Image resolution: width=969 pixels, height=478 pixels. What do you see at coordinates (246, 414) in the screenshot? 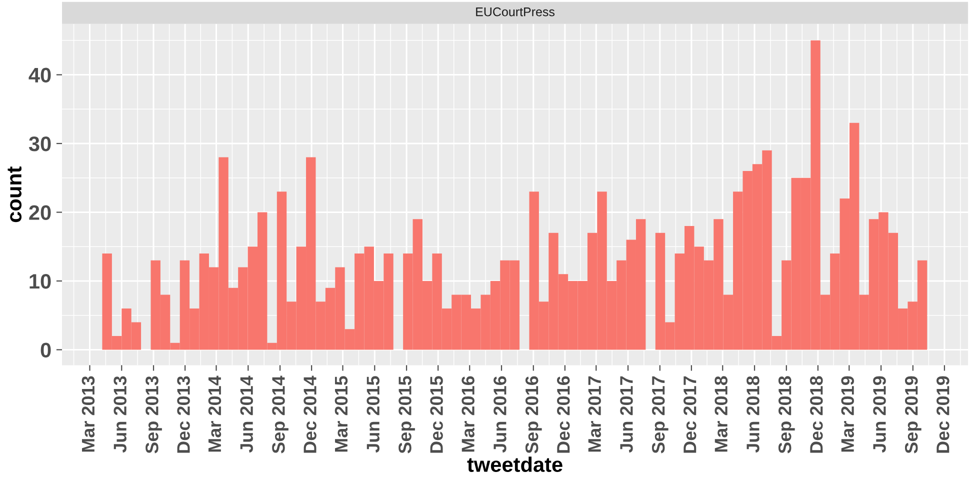
I see `x-tick-label: Jun 2014` at bounding box center [246, 414].